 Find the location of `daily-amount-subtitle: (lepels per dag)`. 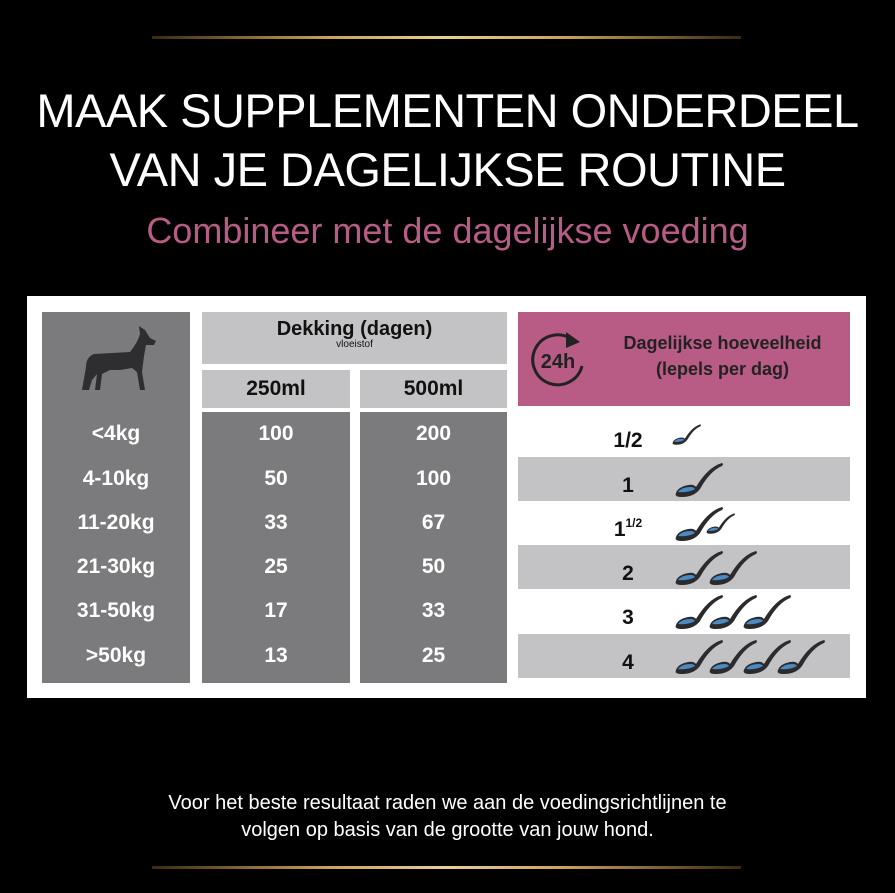

daily-amount-subtitle: (lepels per dag) is located at coordinates (722, 369).